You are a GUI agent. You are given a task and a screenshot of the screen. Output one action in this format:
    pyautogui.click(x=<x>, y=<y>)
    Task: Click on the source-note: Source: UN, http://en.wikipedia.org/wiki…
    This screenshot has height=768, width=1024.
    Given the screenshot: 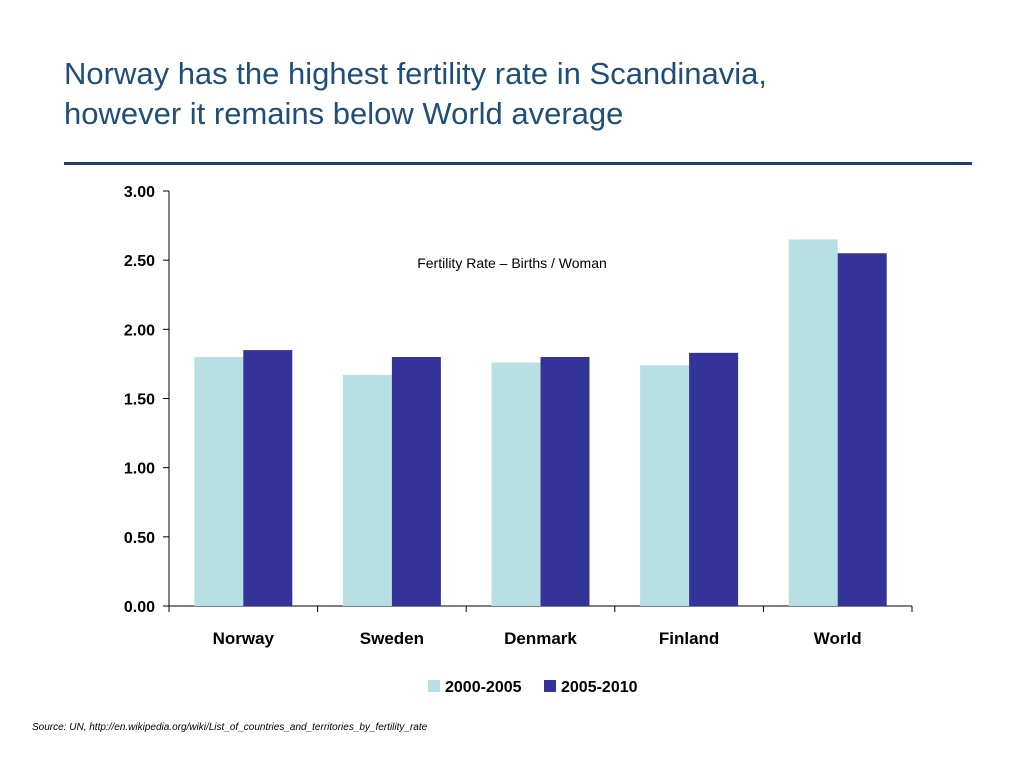 What is the action you would take?
    pyautogui.click(x=230, y=727)
    